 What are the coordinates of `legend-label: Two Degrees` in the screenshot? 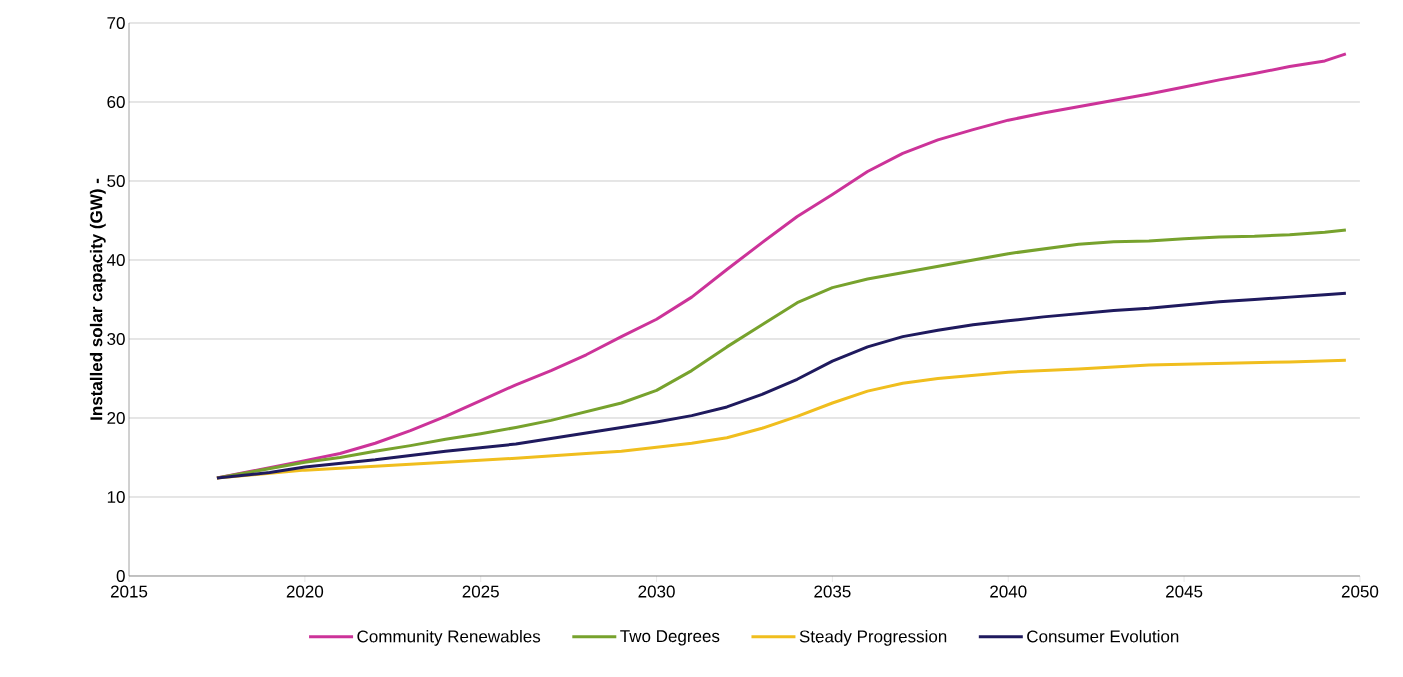 It's located at (670, 638).